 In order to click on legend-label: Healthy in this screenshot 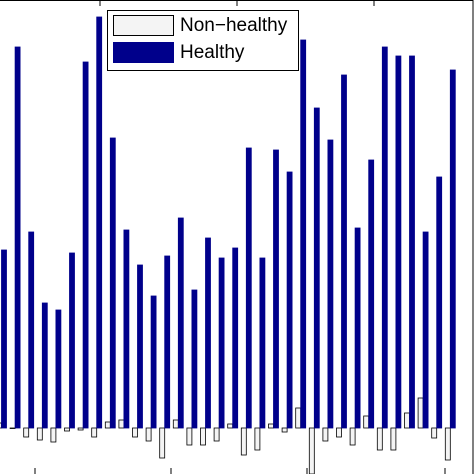, I will do `click(212, 52)`.